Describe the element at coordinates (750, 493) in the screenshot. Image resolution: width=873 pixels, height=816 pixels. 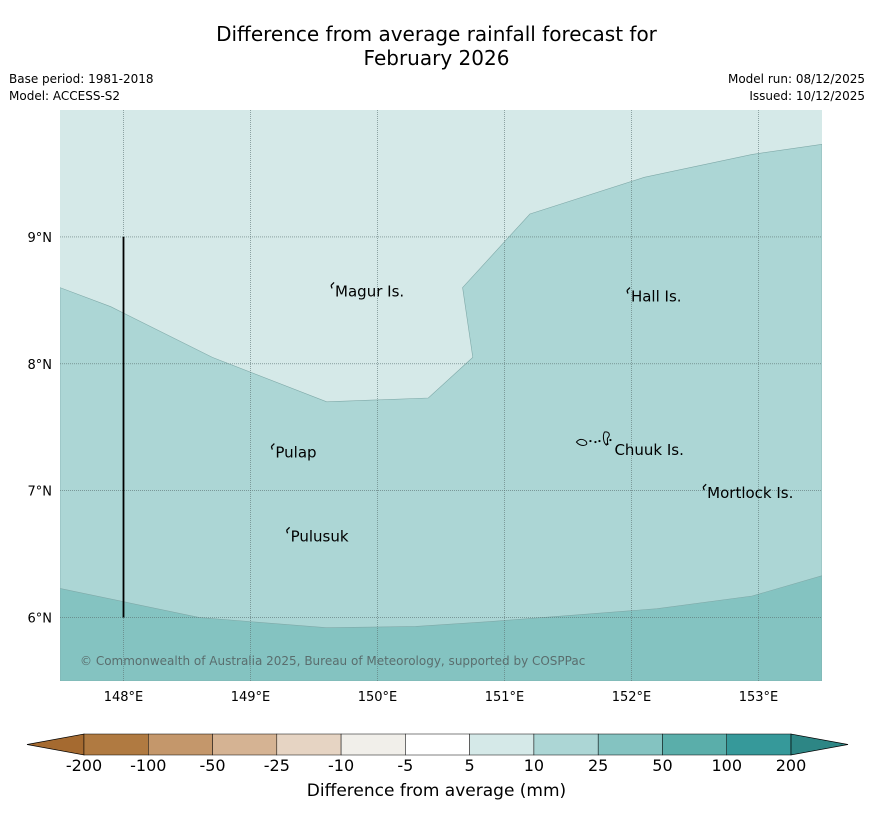
I see `island-label-mortlock-is: Mortlock Is.` at that location.